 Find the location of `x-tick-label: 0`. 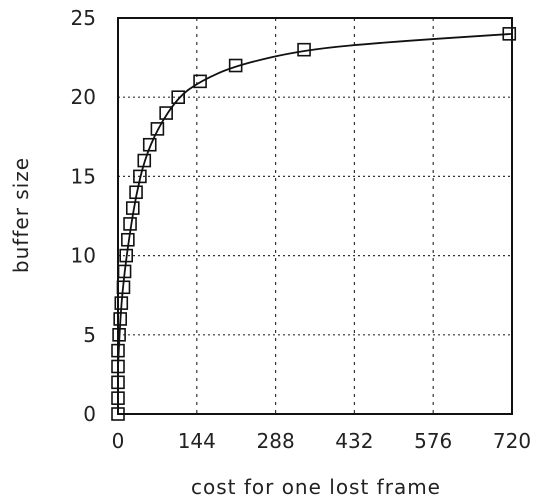

x-tick-label: 0 is located at coordinates (118, 441).